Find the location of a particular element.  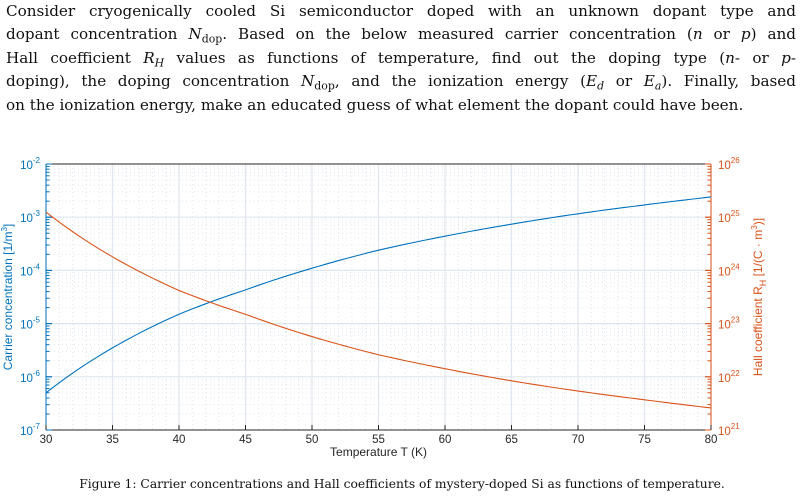

title-part: Carrier concentration [1/m is located at coordinates (8, 301).